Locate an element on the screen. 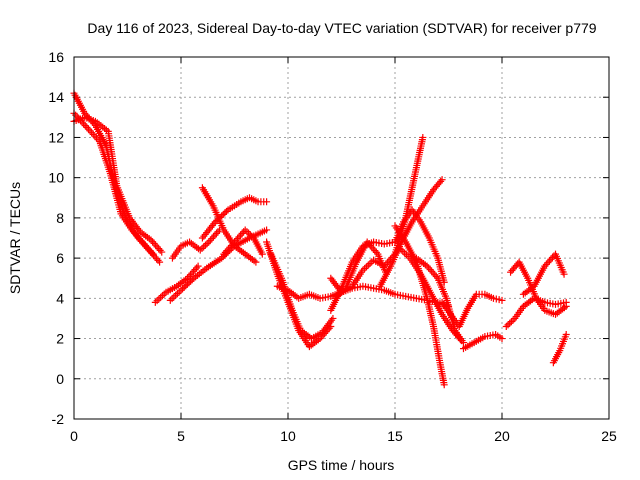 The image size is (640, 480). y-axis-label: SDTVAR / TECUs is located at coordinates (15, 238).